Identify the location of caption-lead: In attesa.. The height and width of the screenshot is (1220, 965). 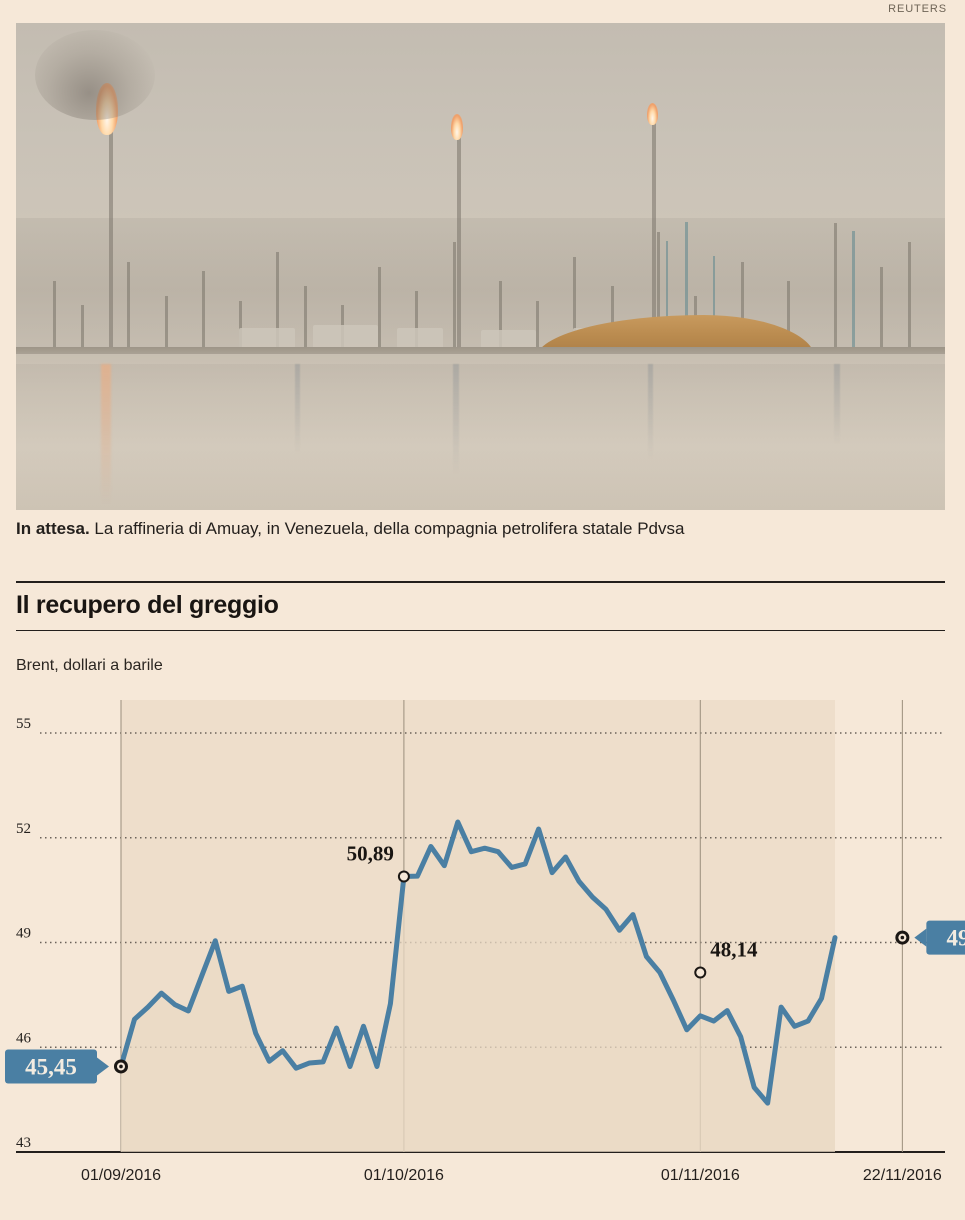
(53, 528).